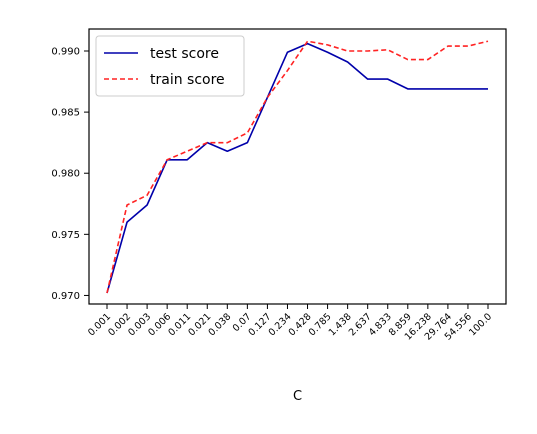  Describe the element at coordinates (219, 324) in the screenshot. I see `x-tick-label: 0.038` at that location.